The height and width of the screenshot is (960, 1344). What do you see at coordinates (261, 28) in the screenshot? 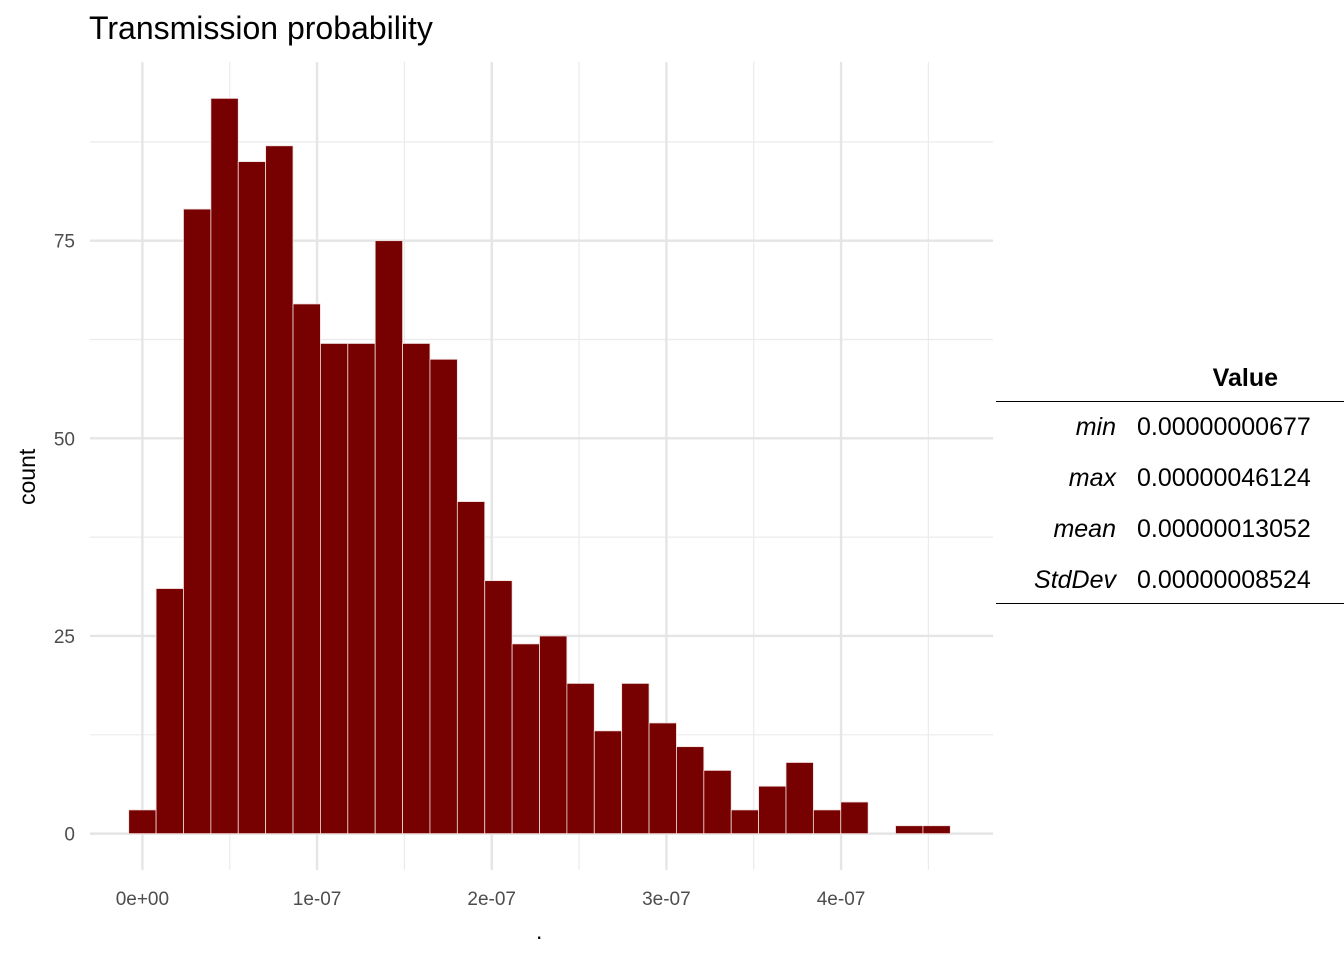
I see `chart-title: Transmission probability` at bounding box center [261, 28].